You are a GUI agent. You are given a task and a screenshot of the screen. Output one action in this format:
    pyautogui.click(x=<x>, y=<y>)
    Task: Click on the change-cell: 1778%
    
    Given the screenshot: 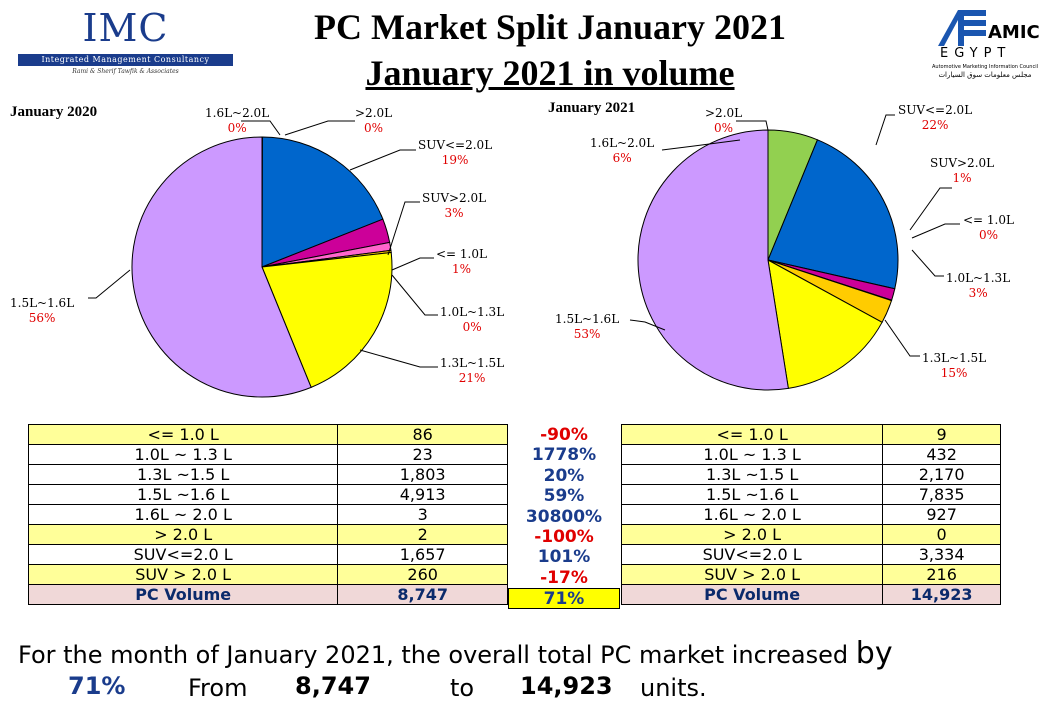 What is the action you would take?
    pyautogui.click(x=564, y=455)
    